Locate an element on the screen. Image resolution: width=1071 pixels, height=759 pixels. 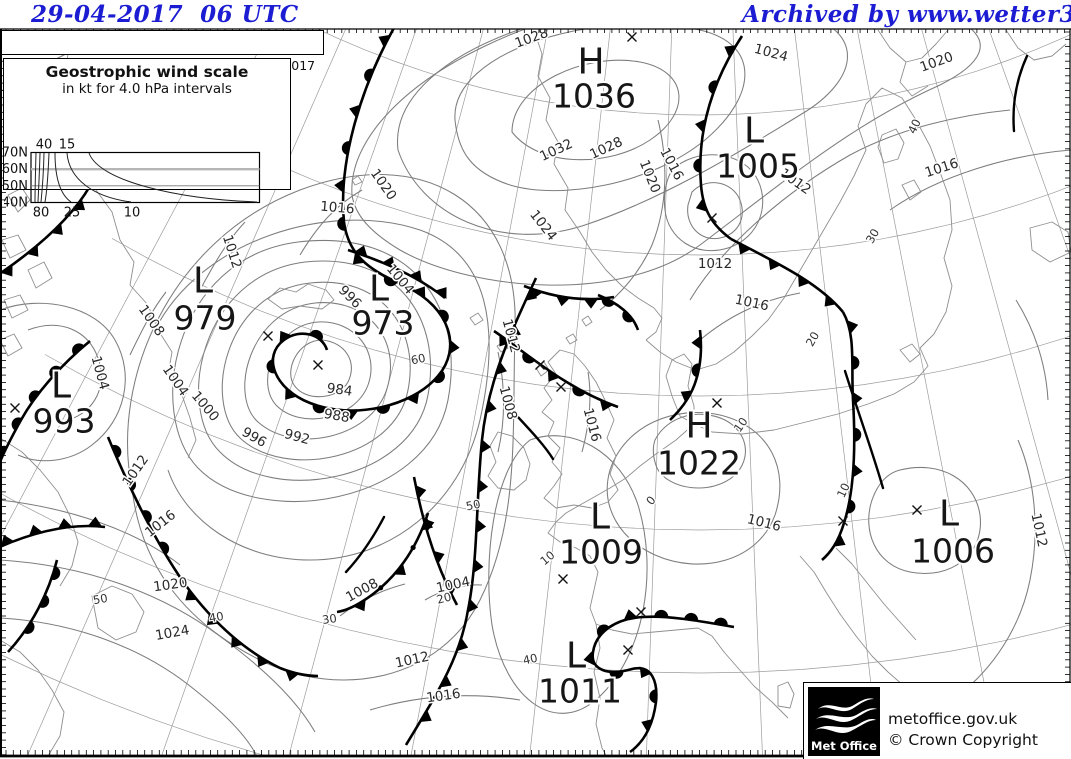
isobar-value-label: 1008 is located at coordinates (508, 402).